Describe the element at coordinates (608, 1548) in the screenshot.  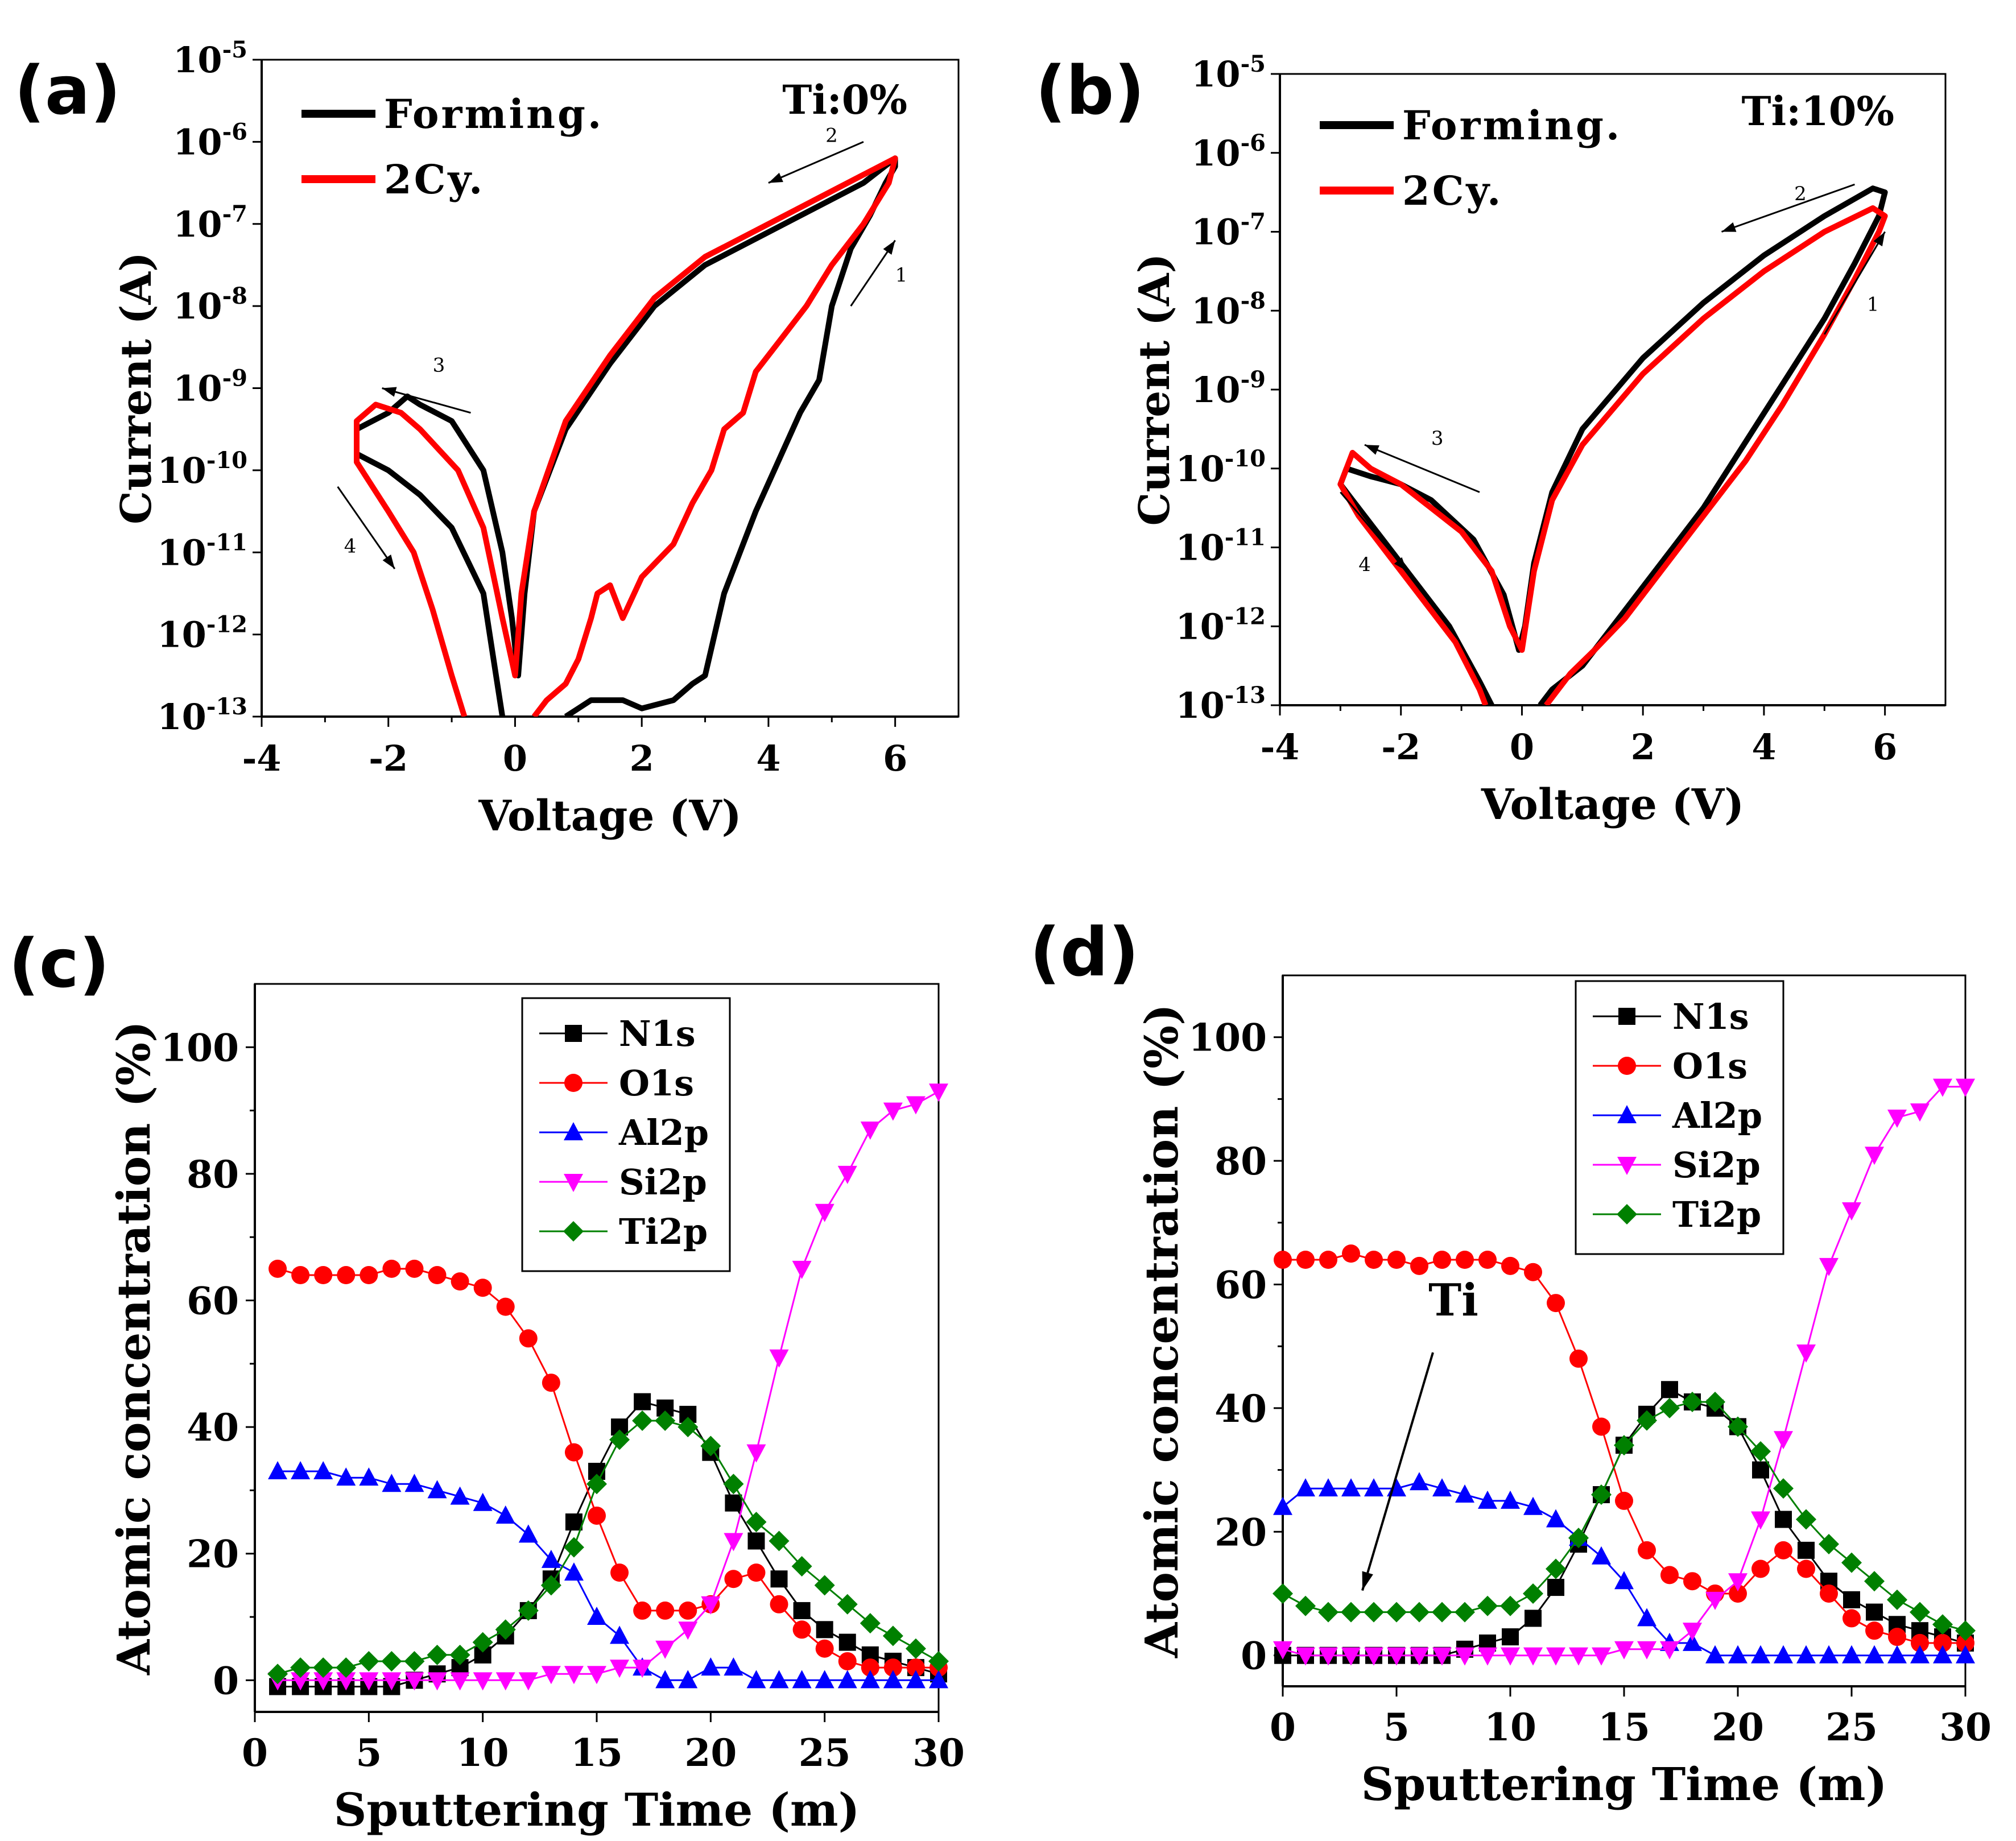
I see `series-ti2p` at that location.